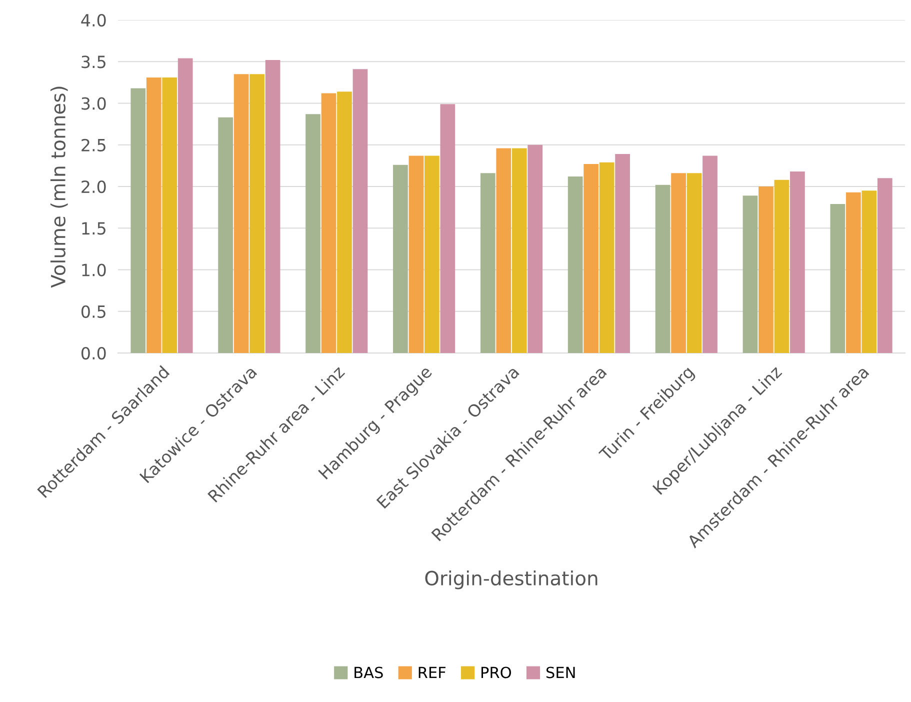 This screenshot has width=911, height=702. Describe the element at coordinates (496, 672) in the screenshot. I see `legend-label: PRO` at that location.